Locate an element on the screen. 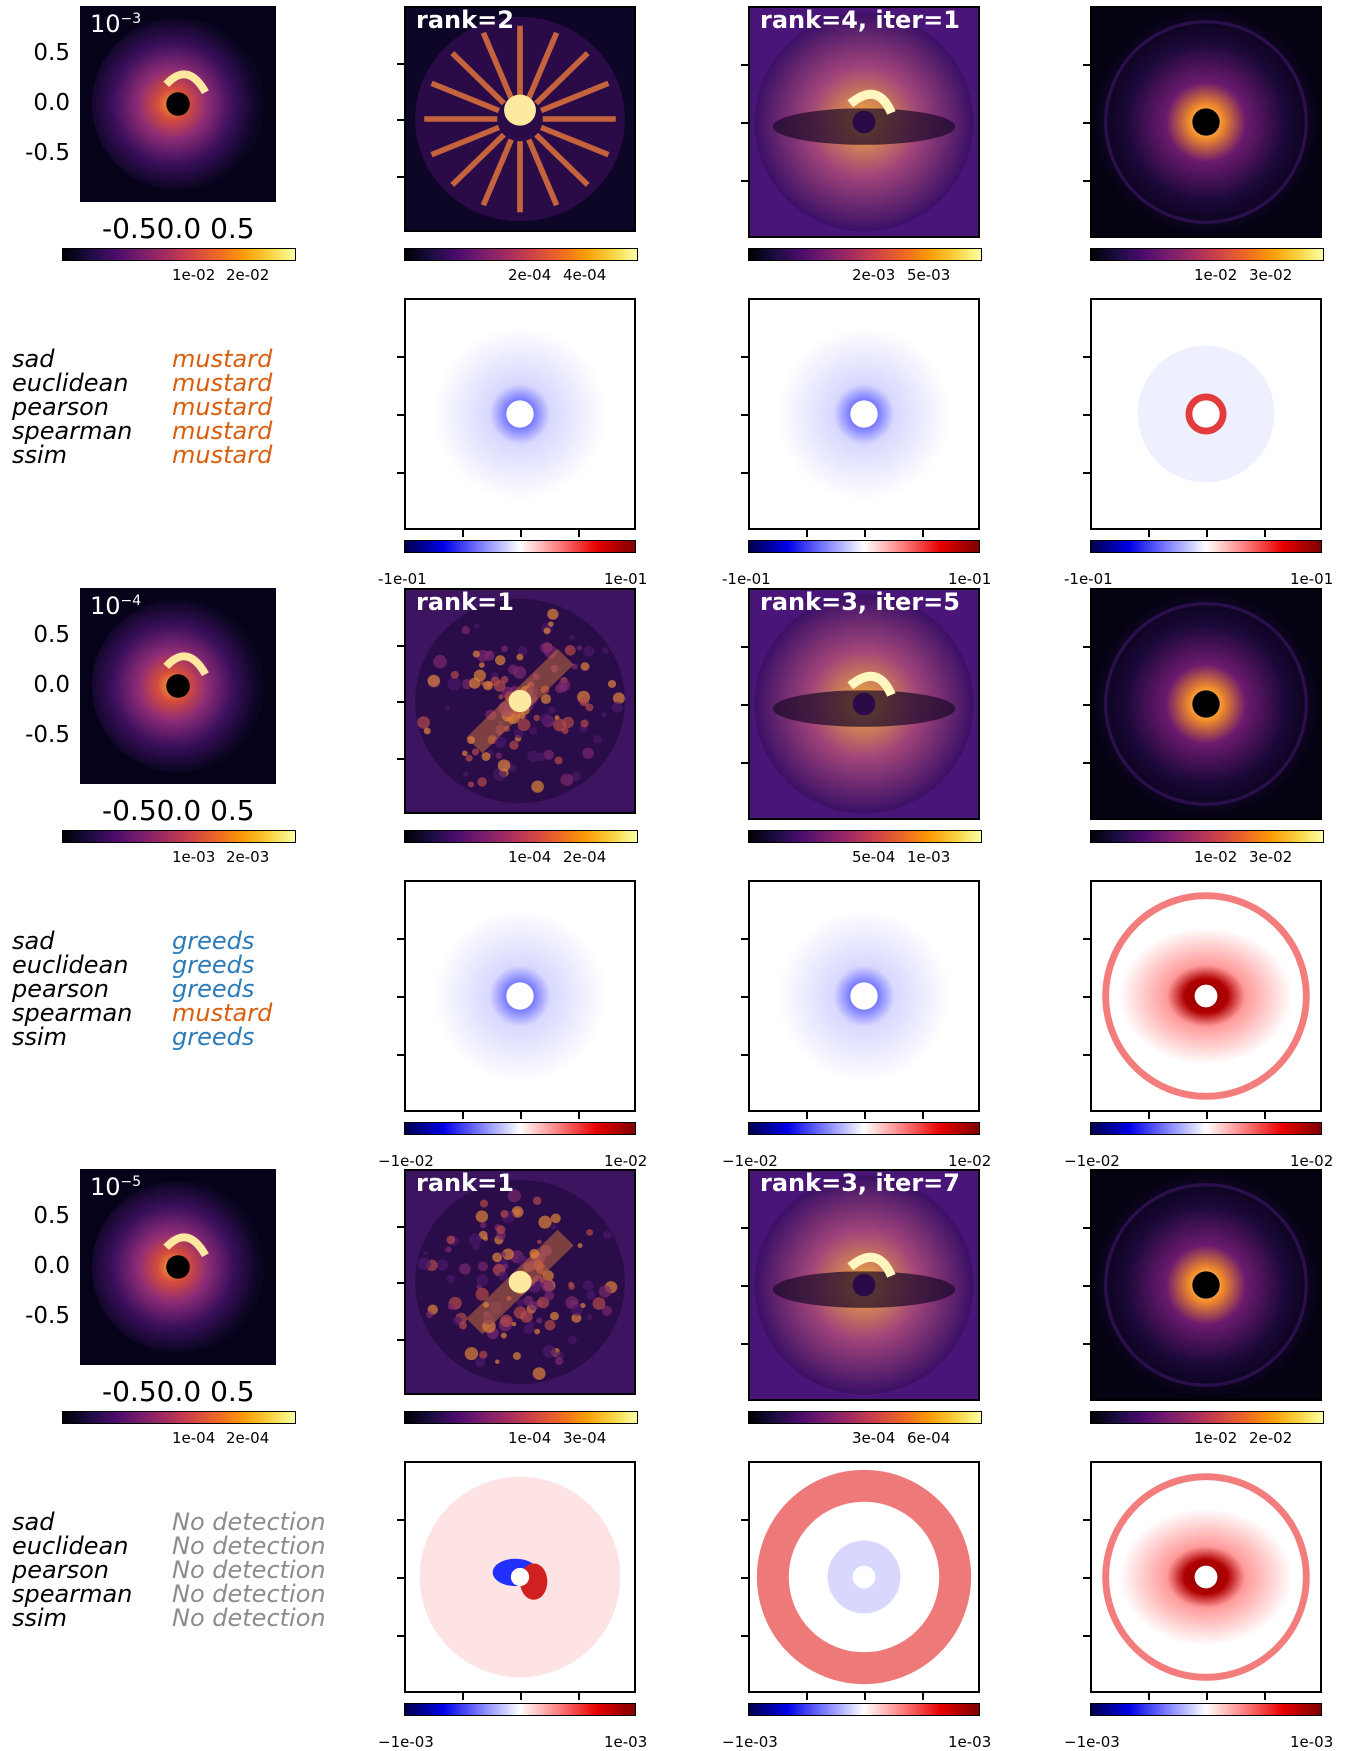 The image size is (1364, 1751). colorbar-tick-label: 2e-03 is located at coordinates (873, 275).